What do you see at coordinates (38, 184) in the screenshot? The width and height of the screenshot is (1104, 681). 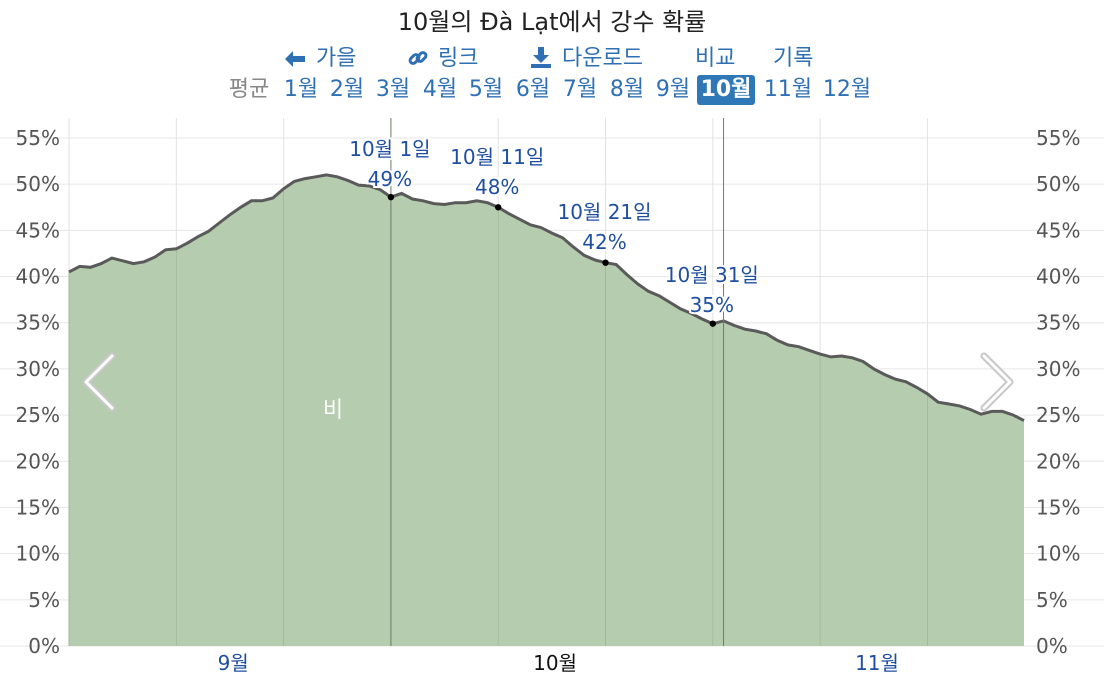 I see `y-tick-label-left: 50%` at bounding box center [38, 184].